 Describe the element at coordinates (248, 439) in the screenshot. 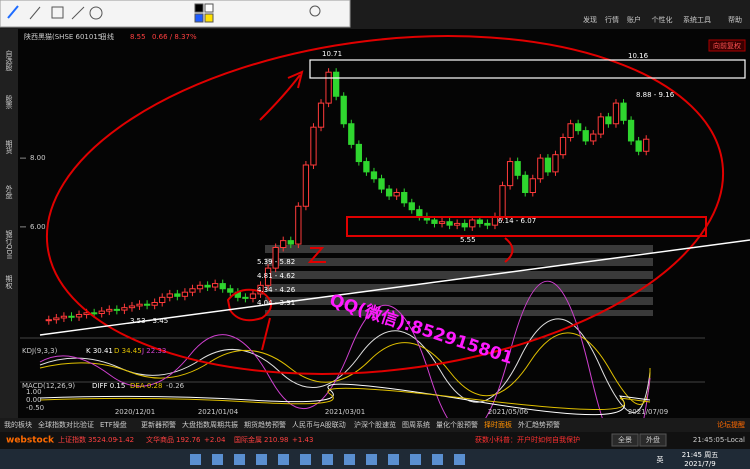

I see `index-name: 国际金属` at that location.